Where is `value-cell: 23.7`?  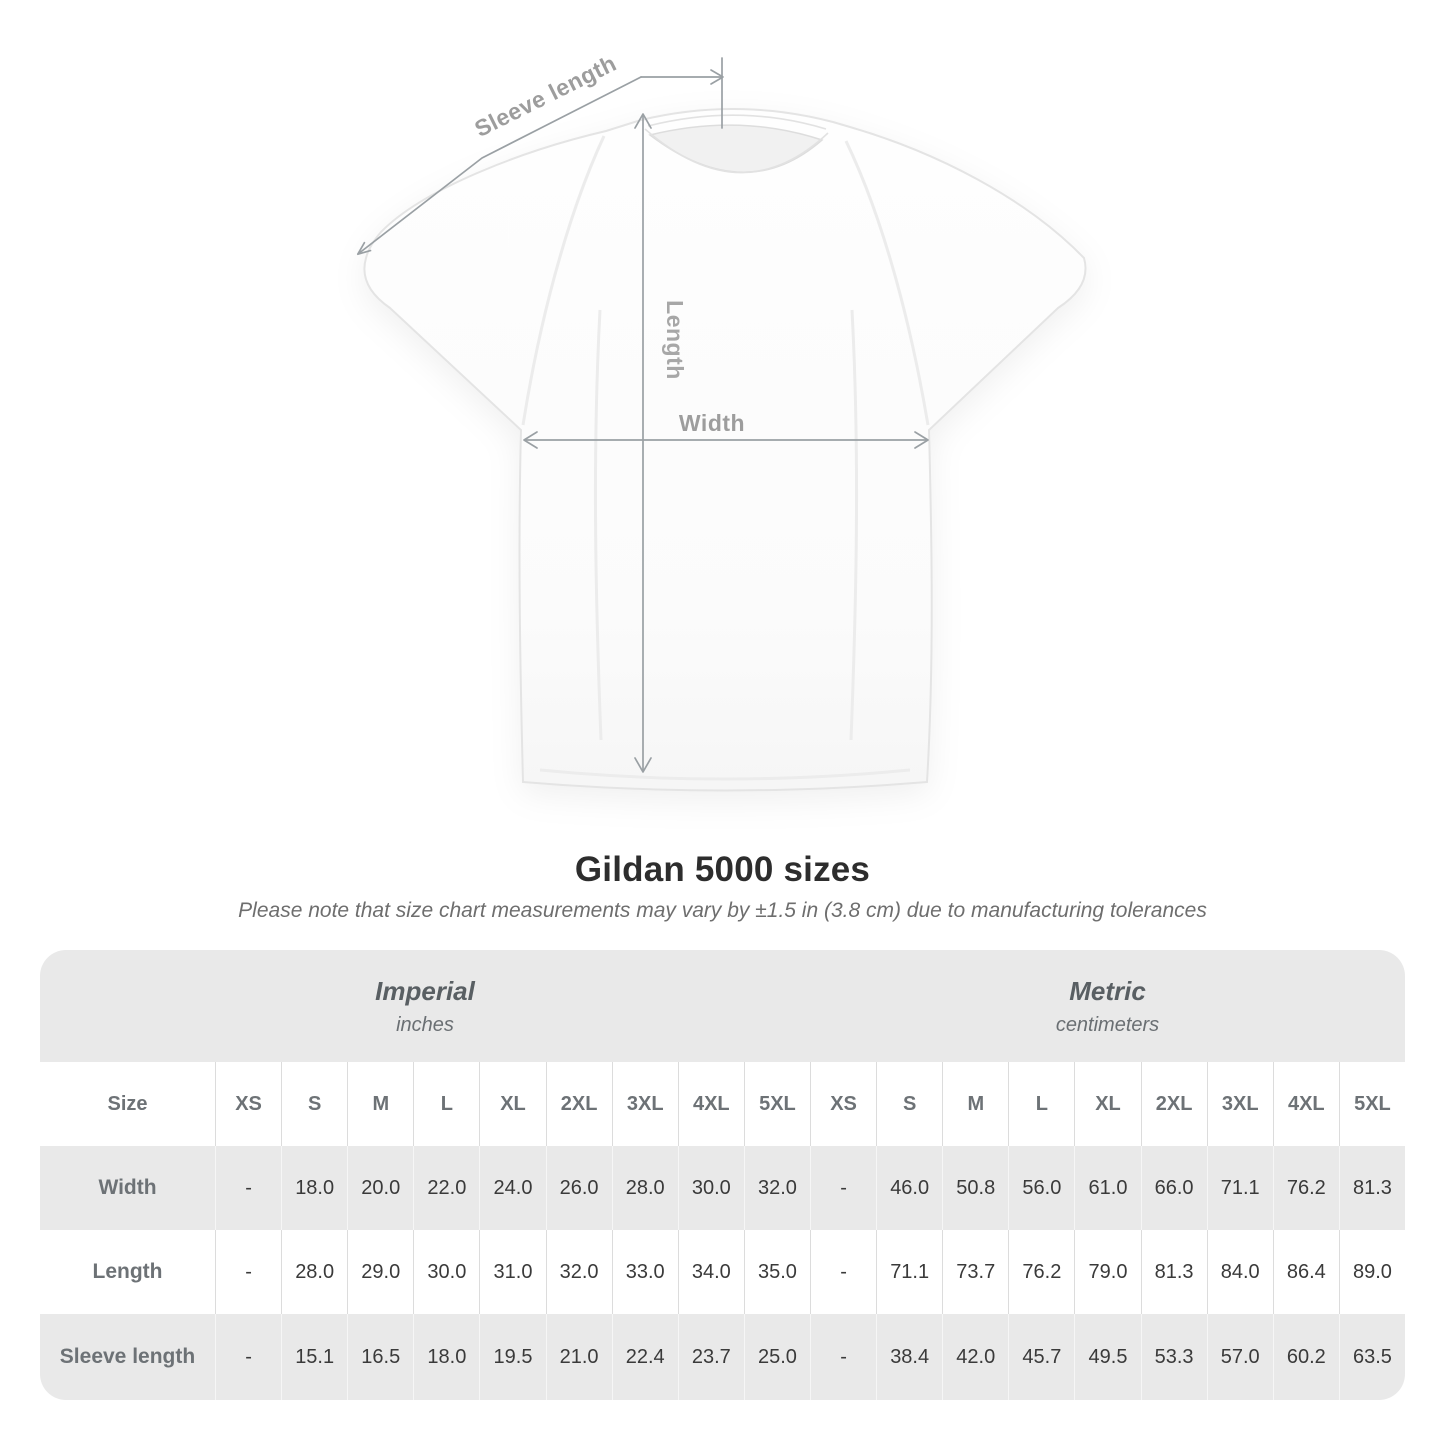
value-cell: 23.7 is located at coordinates (710, 1357).